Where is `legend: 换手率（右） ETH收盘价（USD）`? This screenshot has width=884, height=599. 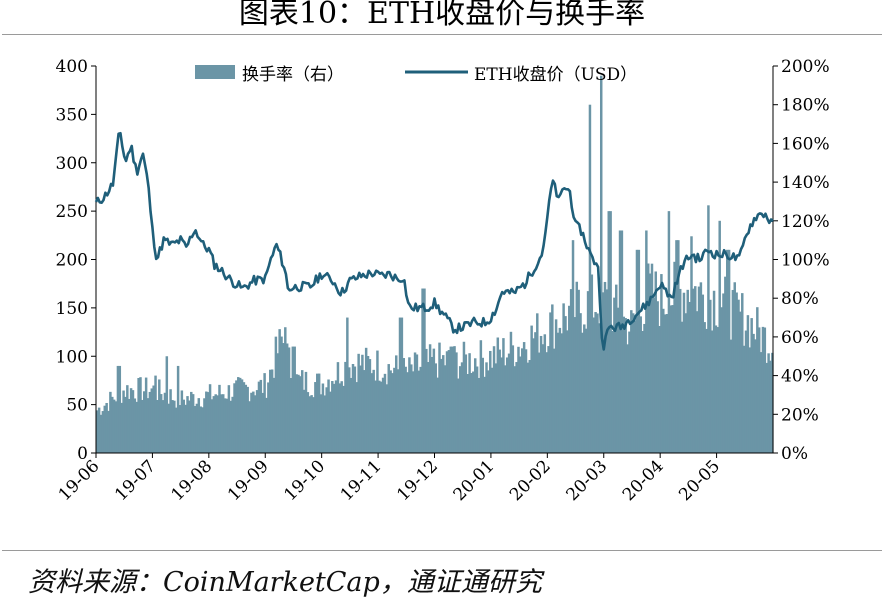 legend: 换手率（右） ETH收盘价（USD） is located at coordinates (416, 75).